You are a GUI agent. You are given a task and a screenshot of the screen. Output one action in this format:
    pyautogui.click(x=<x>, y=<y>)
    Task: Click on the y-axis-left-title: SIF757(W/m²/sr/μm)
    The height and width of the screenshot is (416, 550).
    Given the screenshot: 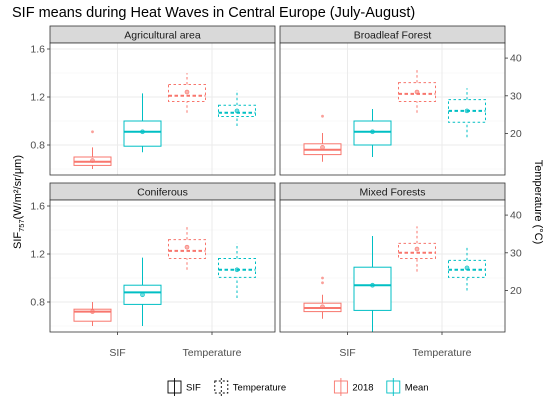 What is the action you would take?
    pyautogui.click(x=19, y=202)
    